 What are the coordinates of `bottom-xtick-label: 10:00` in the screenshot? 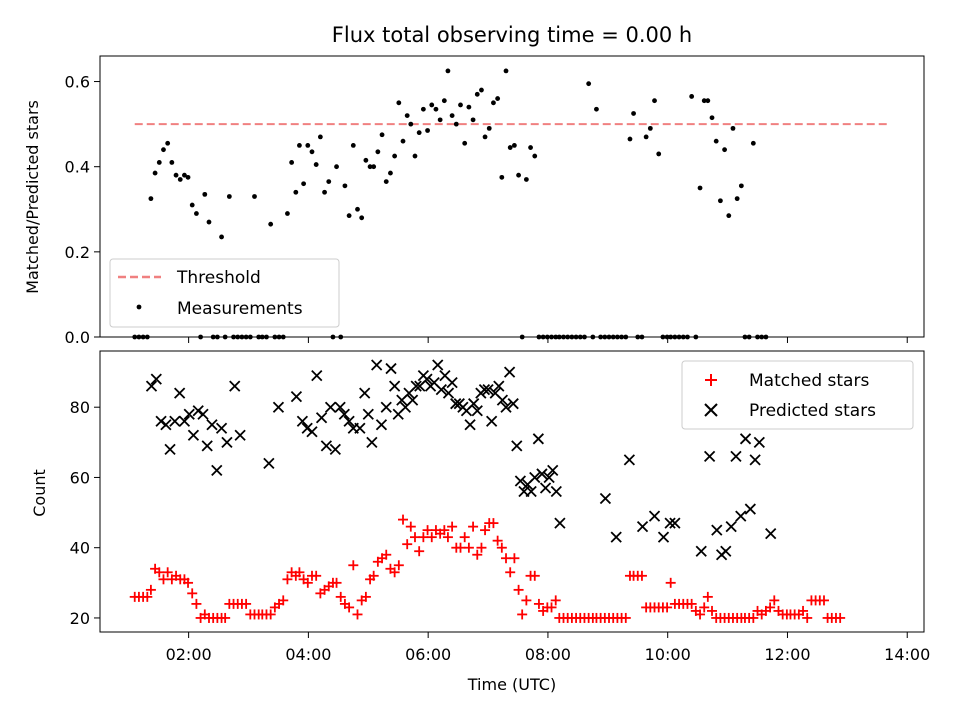 It's located at (668, 654).